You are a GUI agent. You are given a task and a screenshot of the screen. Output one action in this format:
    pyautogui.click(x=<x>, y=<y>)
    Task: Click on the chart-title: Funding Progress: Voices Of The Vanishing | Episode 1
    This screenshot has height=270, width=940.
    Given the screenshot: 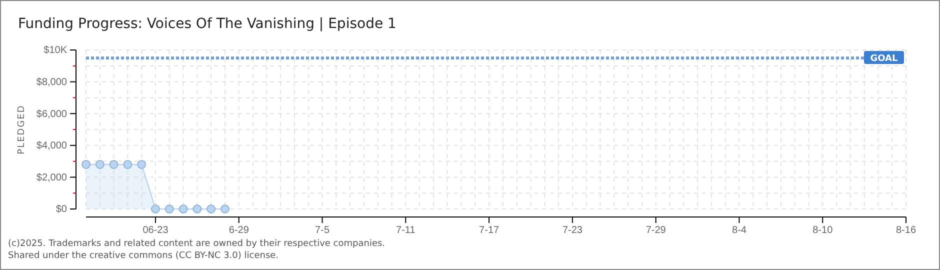 What is the action you would take?
    pyautogui.click(x=207, y=24)
    